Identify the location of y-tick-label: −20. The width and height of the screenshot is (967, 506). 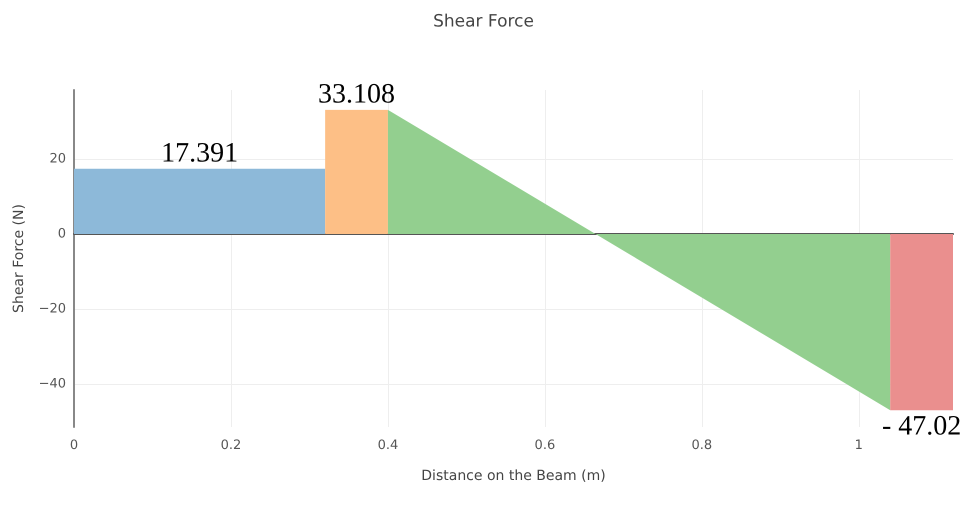
(52, 308).